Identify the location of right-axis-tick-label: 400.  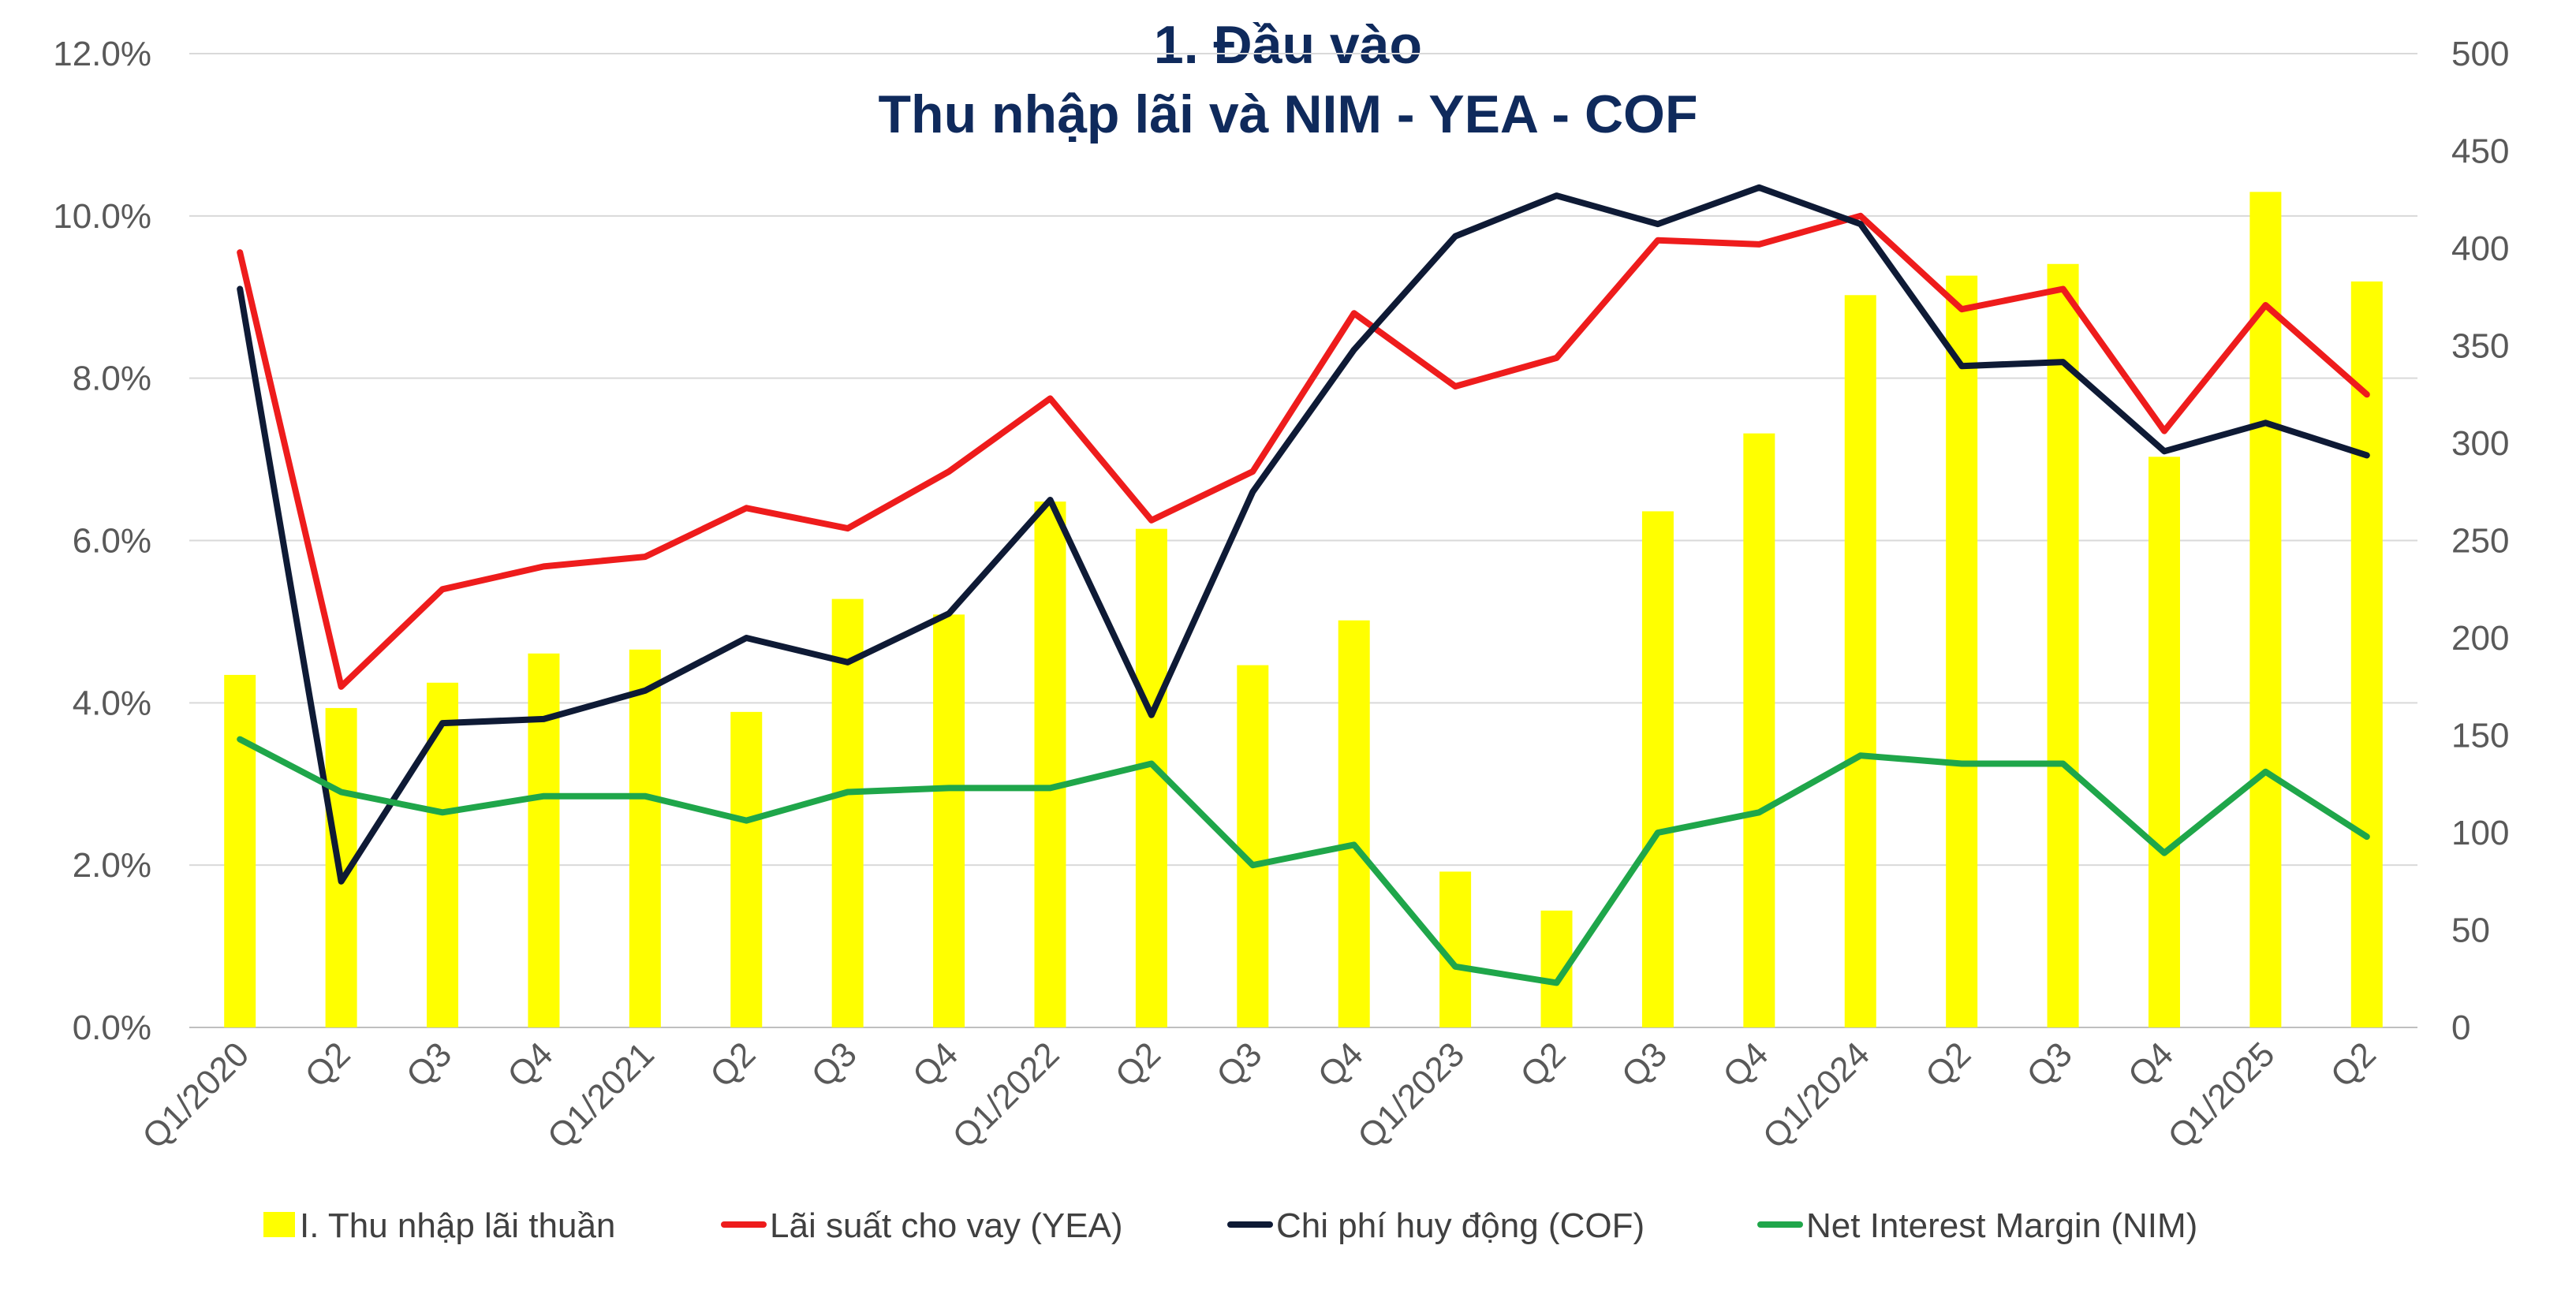
(2480, 248).